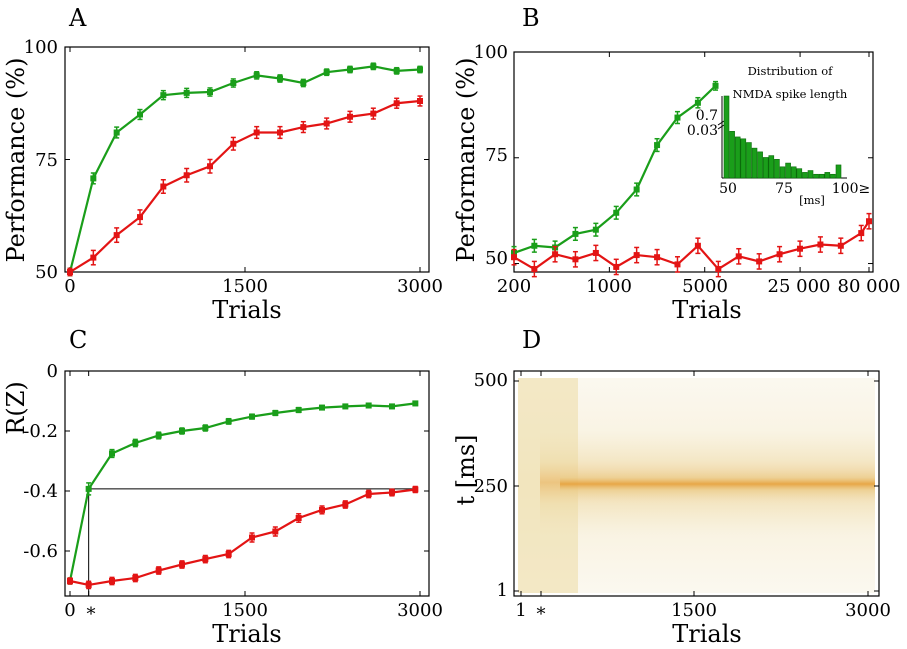  Describe the element at coordinates (466, 160) in the screenshot. I see `panel-b-y-label: Performance (%)` at that location.